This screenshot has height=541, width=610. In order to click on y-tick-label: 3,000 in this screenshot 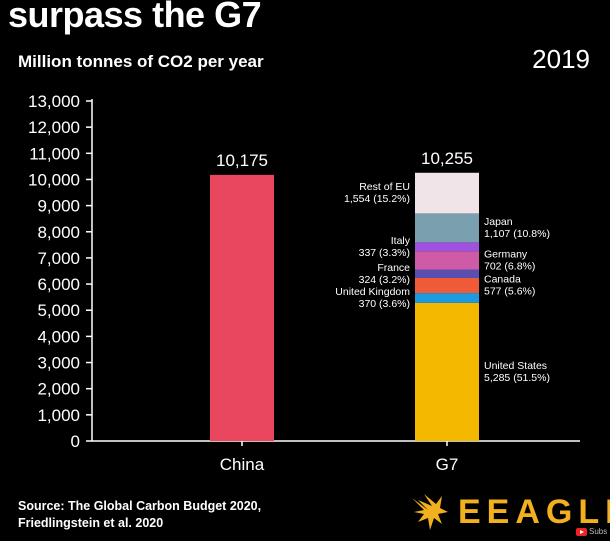, I will do `click(58, 363)`.